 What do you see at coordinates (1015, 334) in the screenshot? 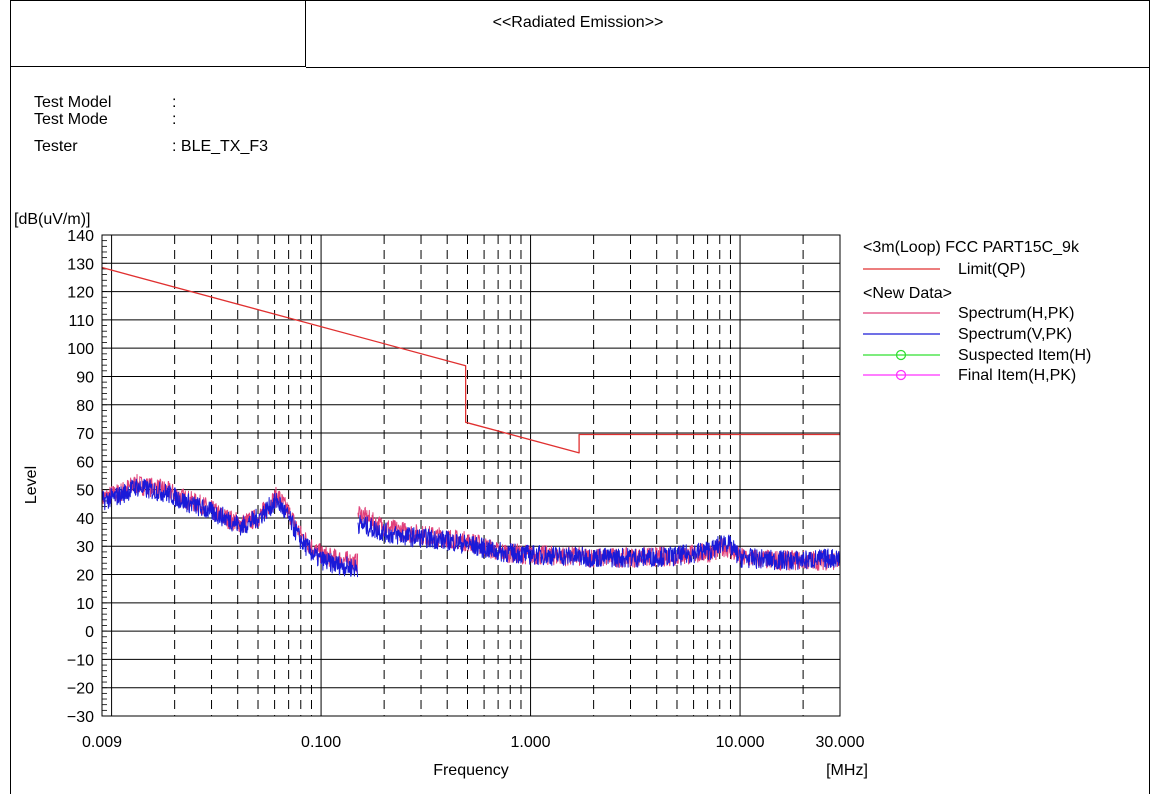
I see `legend-label: Spectrum(V,PK)` at bounding box center [1015, 334].